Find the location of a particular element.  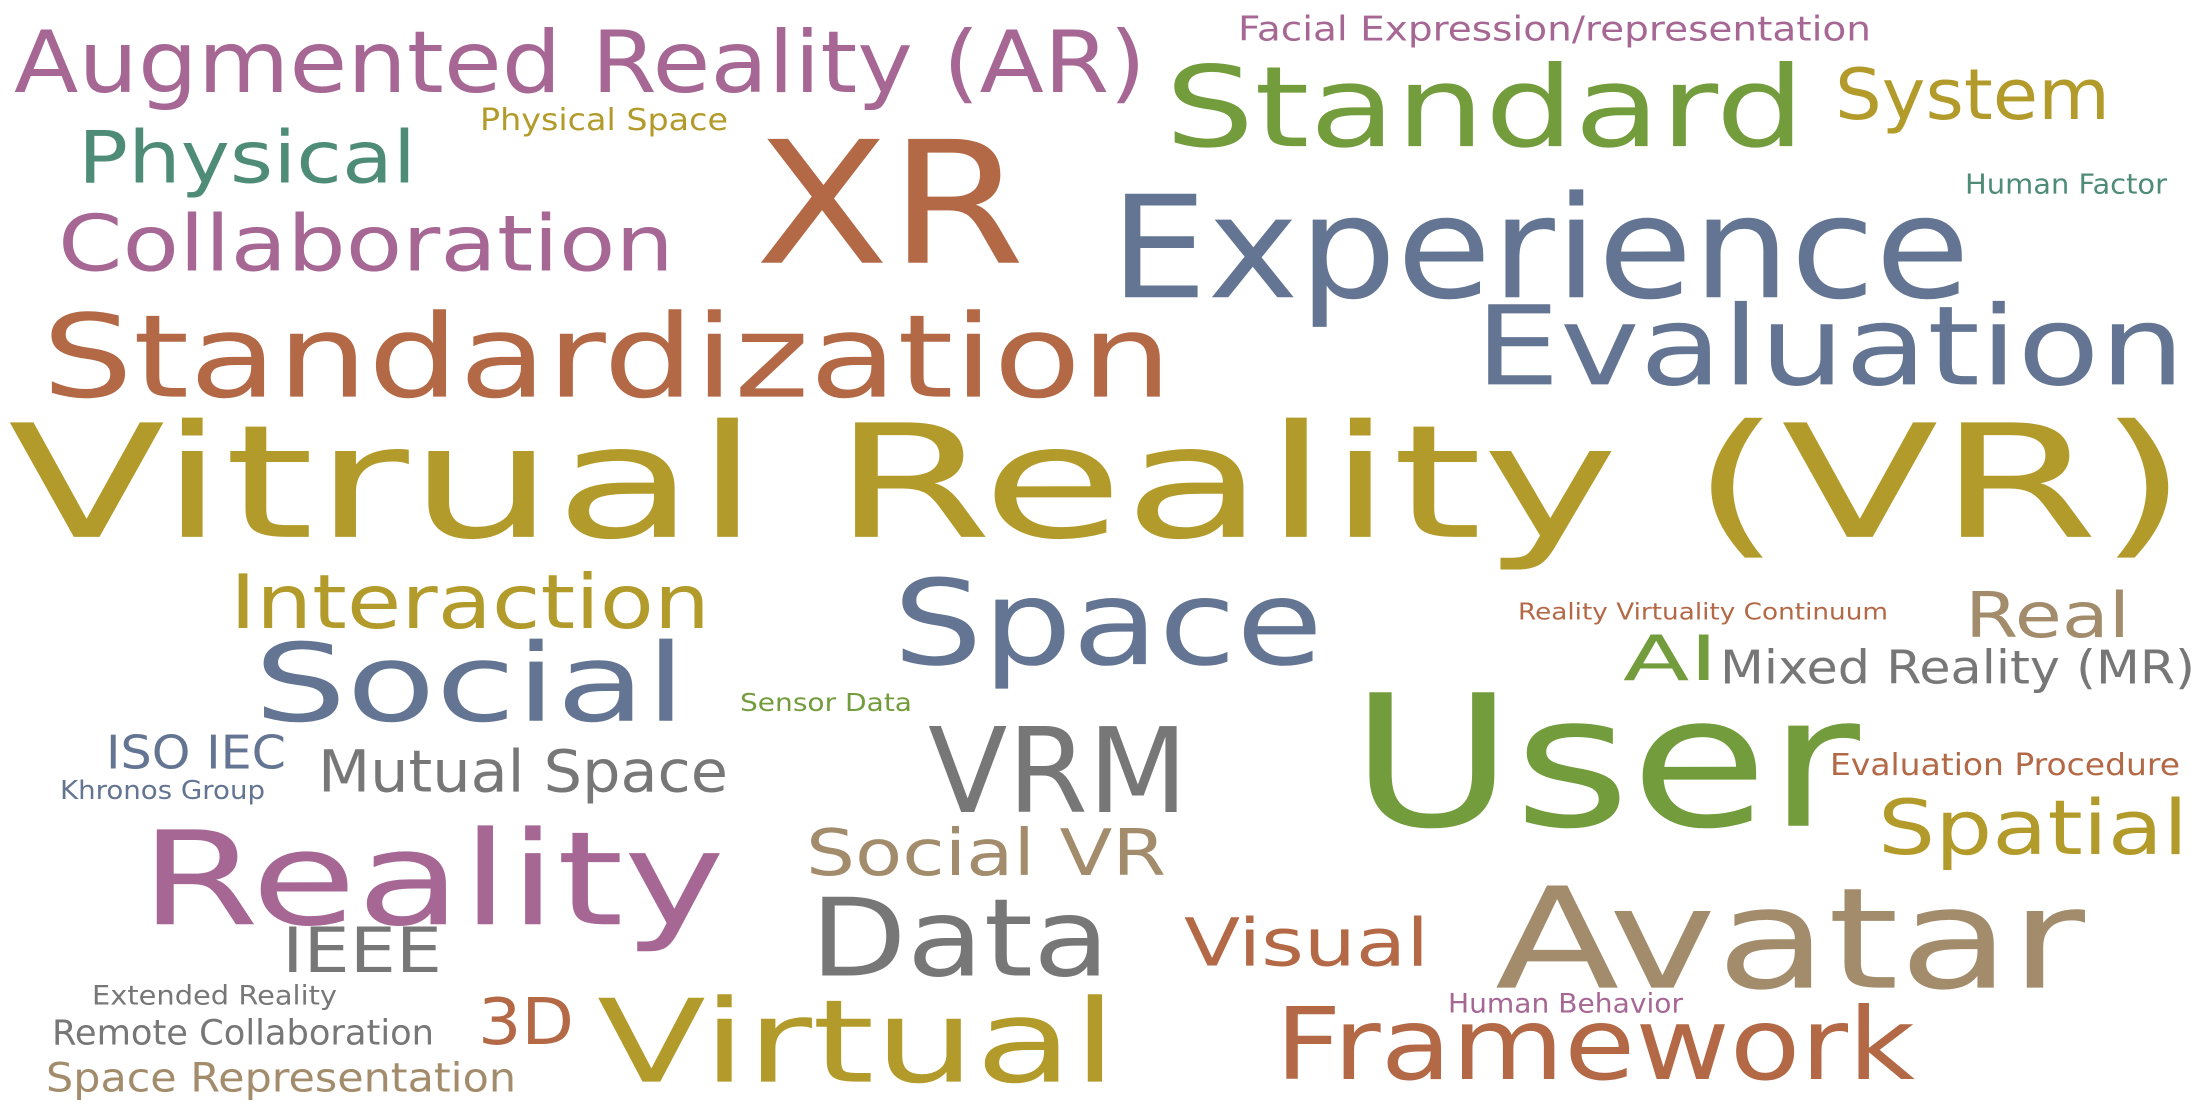

word-ai: AI is located at coordinates (1670, 658).